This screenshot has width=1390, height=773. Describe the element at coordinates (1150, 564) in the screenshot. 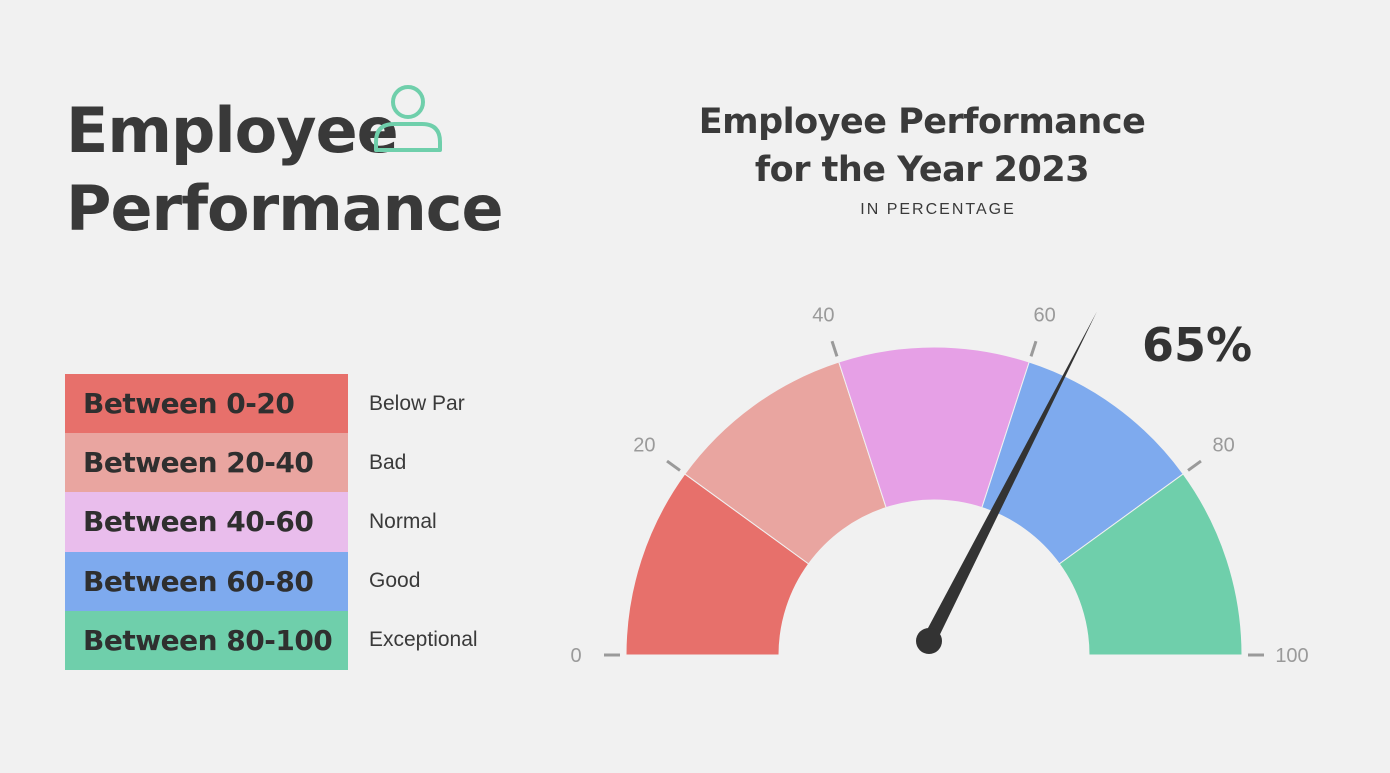

I see `gauge-segment` at that location.